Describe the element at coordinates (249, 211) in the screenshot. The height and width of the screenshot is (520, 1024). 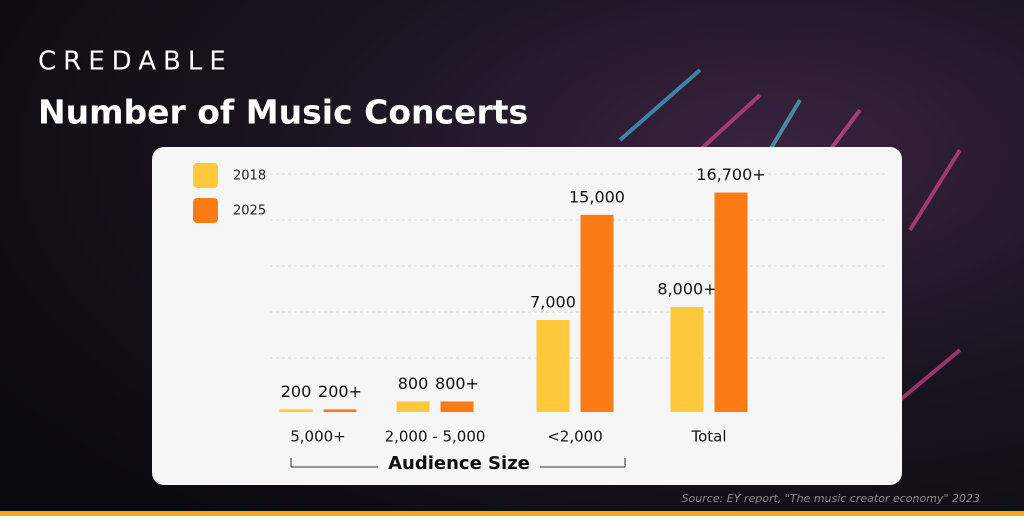
I see `legend-label: 2025` at that location.